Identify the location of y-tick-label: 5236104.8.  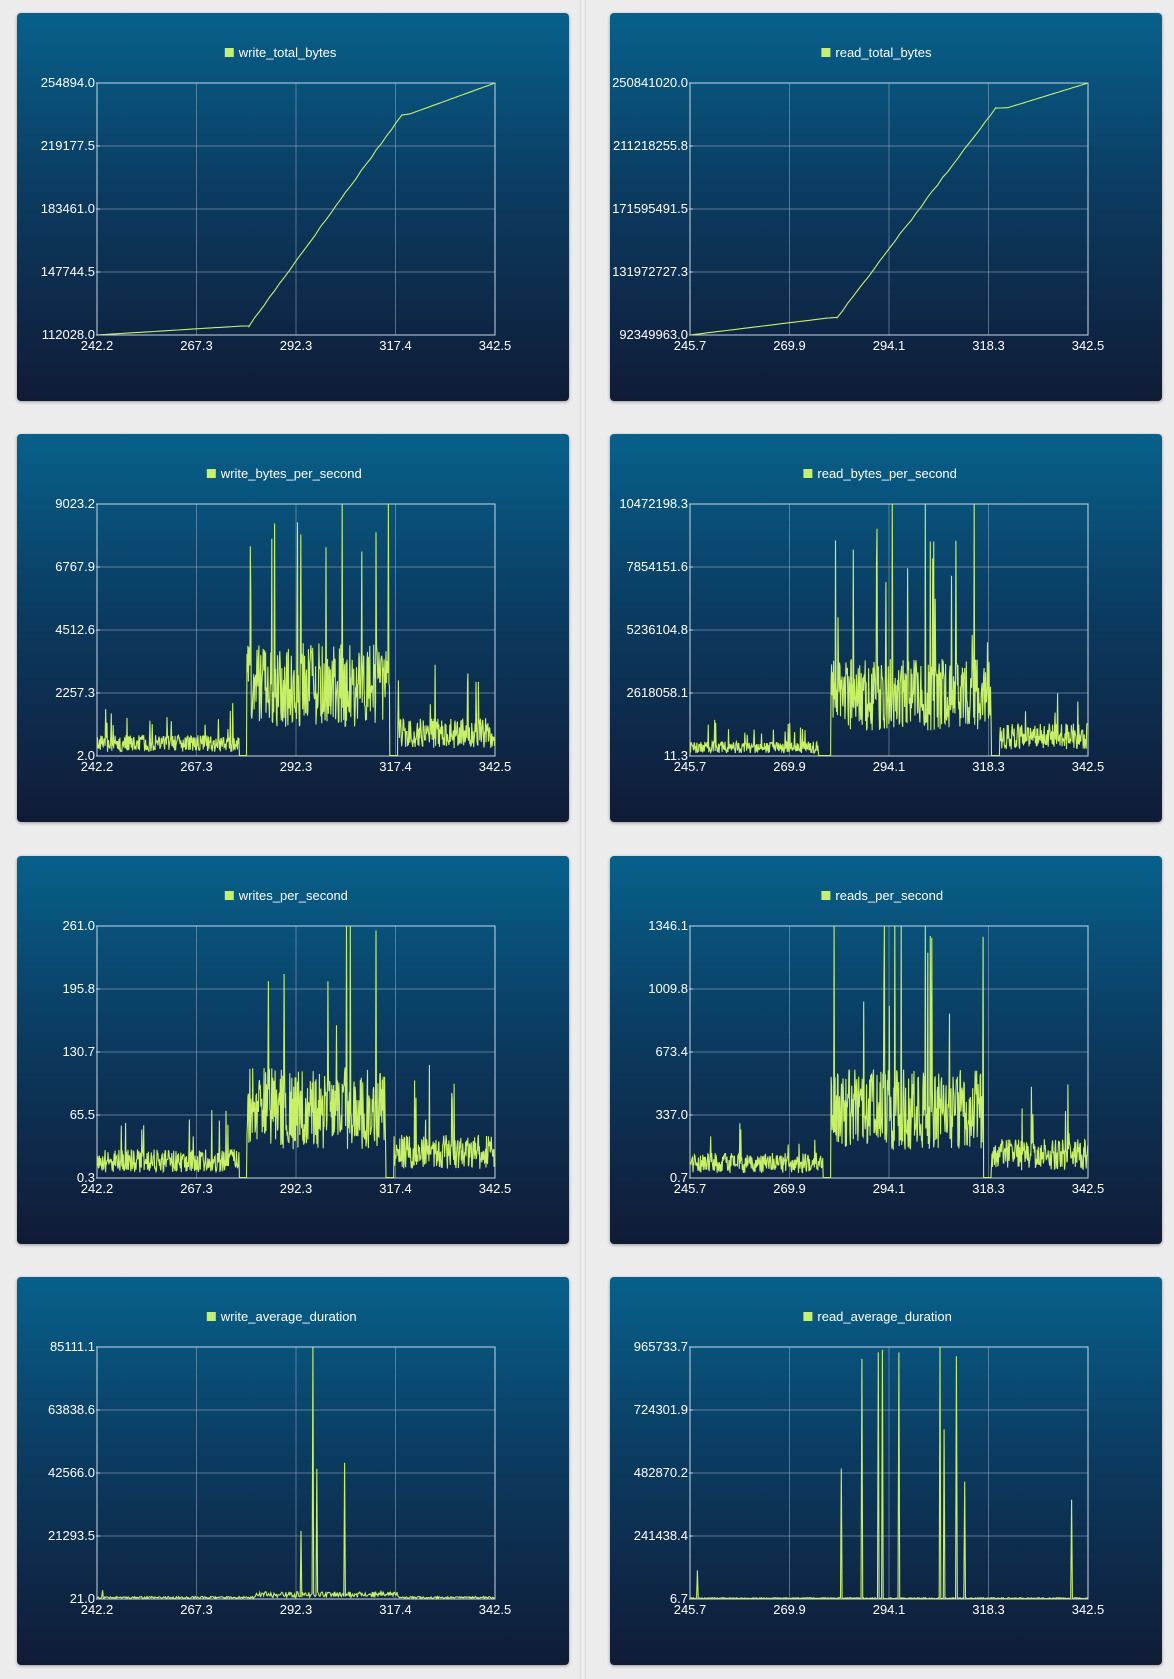
(657, 629).